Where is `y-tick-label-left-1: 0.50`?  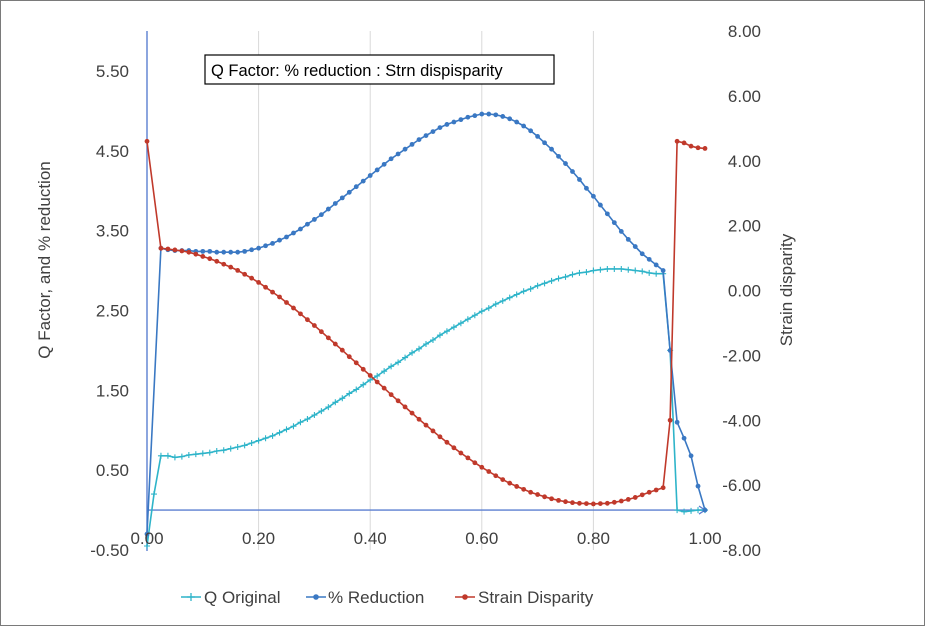
y-tick-label-left-1: 0.50 is located at coordinates (112, 470).